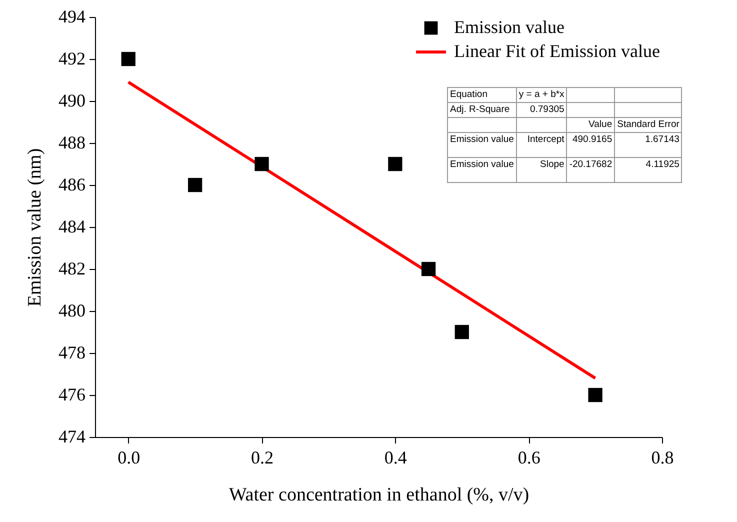  Describe the element at coordinates (72, 100) in the screenshot. I see `y-tick-label: 490` at that location.